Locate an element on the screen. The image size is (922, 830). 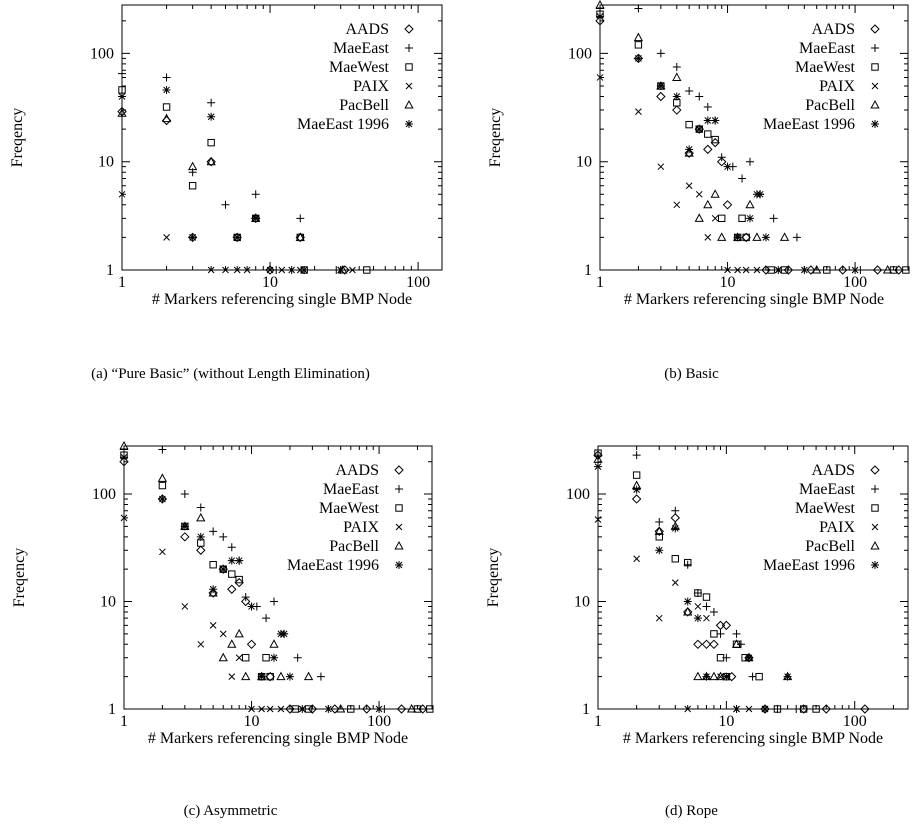
y-tick-label: 100 is located at coordinates (104, 494).